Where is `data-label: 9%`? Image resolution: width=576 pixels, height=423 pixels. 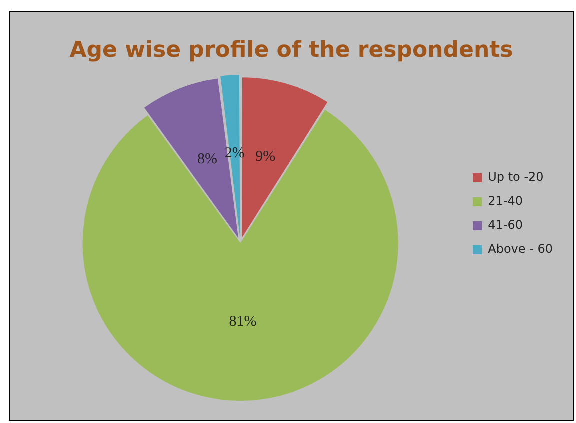
data-label: 9% is located at coordinates (266, 156).